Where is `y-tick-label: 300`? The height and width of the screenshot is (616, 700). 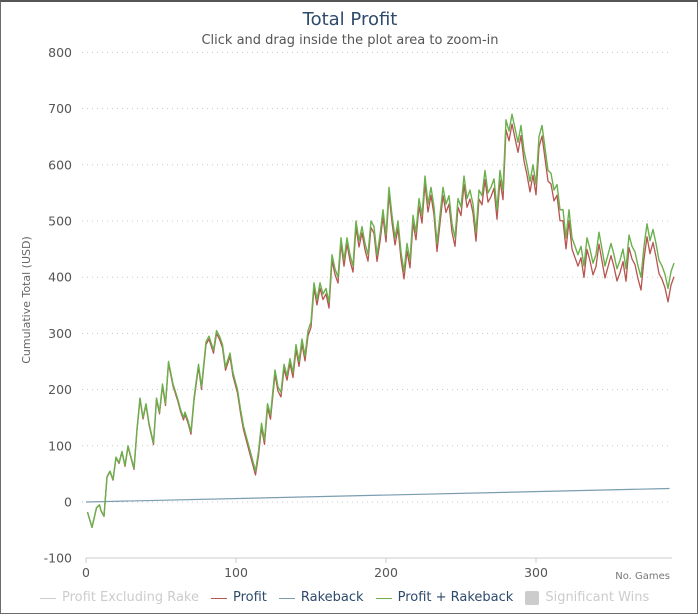 y-tick-label: 300 is located at coordinates (60, 333).